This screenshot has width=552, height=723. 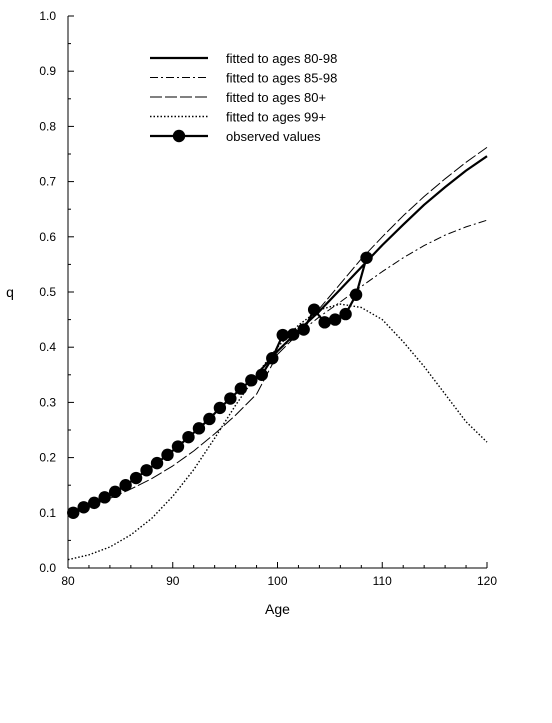 What do you see at coordinates (281, 58) in the screenshot?
I see `legend-label: fitted to ages 80-98` at bounding box center [281, 58].